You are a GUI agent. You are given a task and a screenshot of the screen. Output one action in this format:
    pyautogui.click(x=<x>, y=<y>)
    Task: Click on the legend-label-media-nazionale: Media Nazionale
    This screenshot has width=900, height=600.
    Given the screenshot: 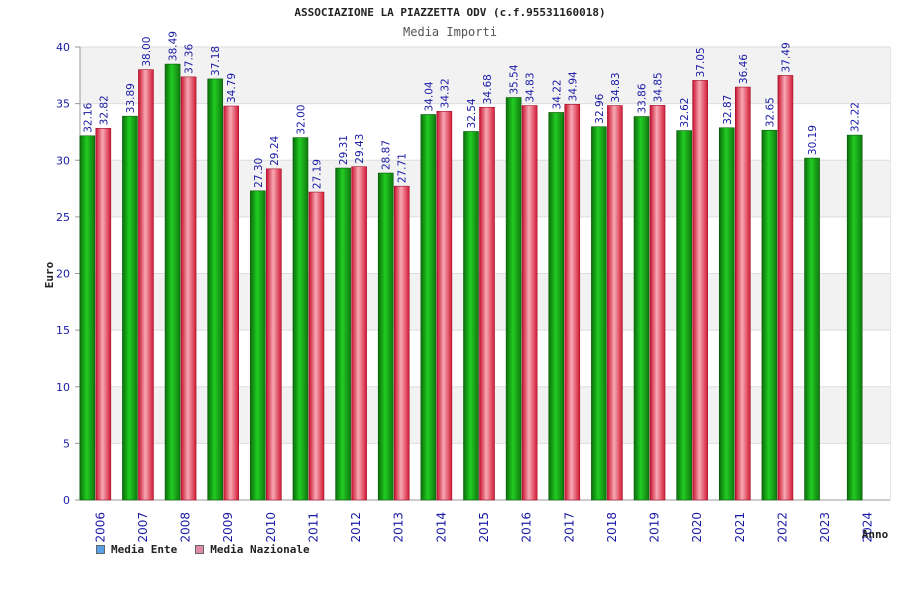 What is the action you would take?
    pyautogui.click(x=260, y=549)
    